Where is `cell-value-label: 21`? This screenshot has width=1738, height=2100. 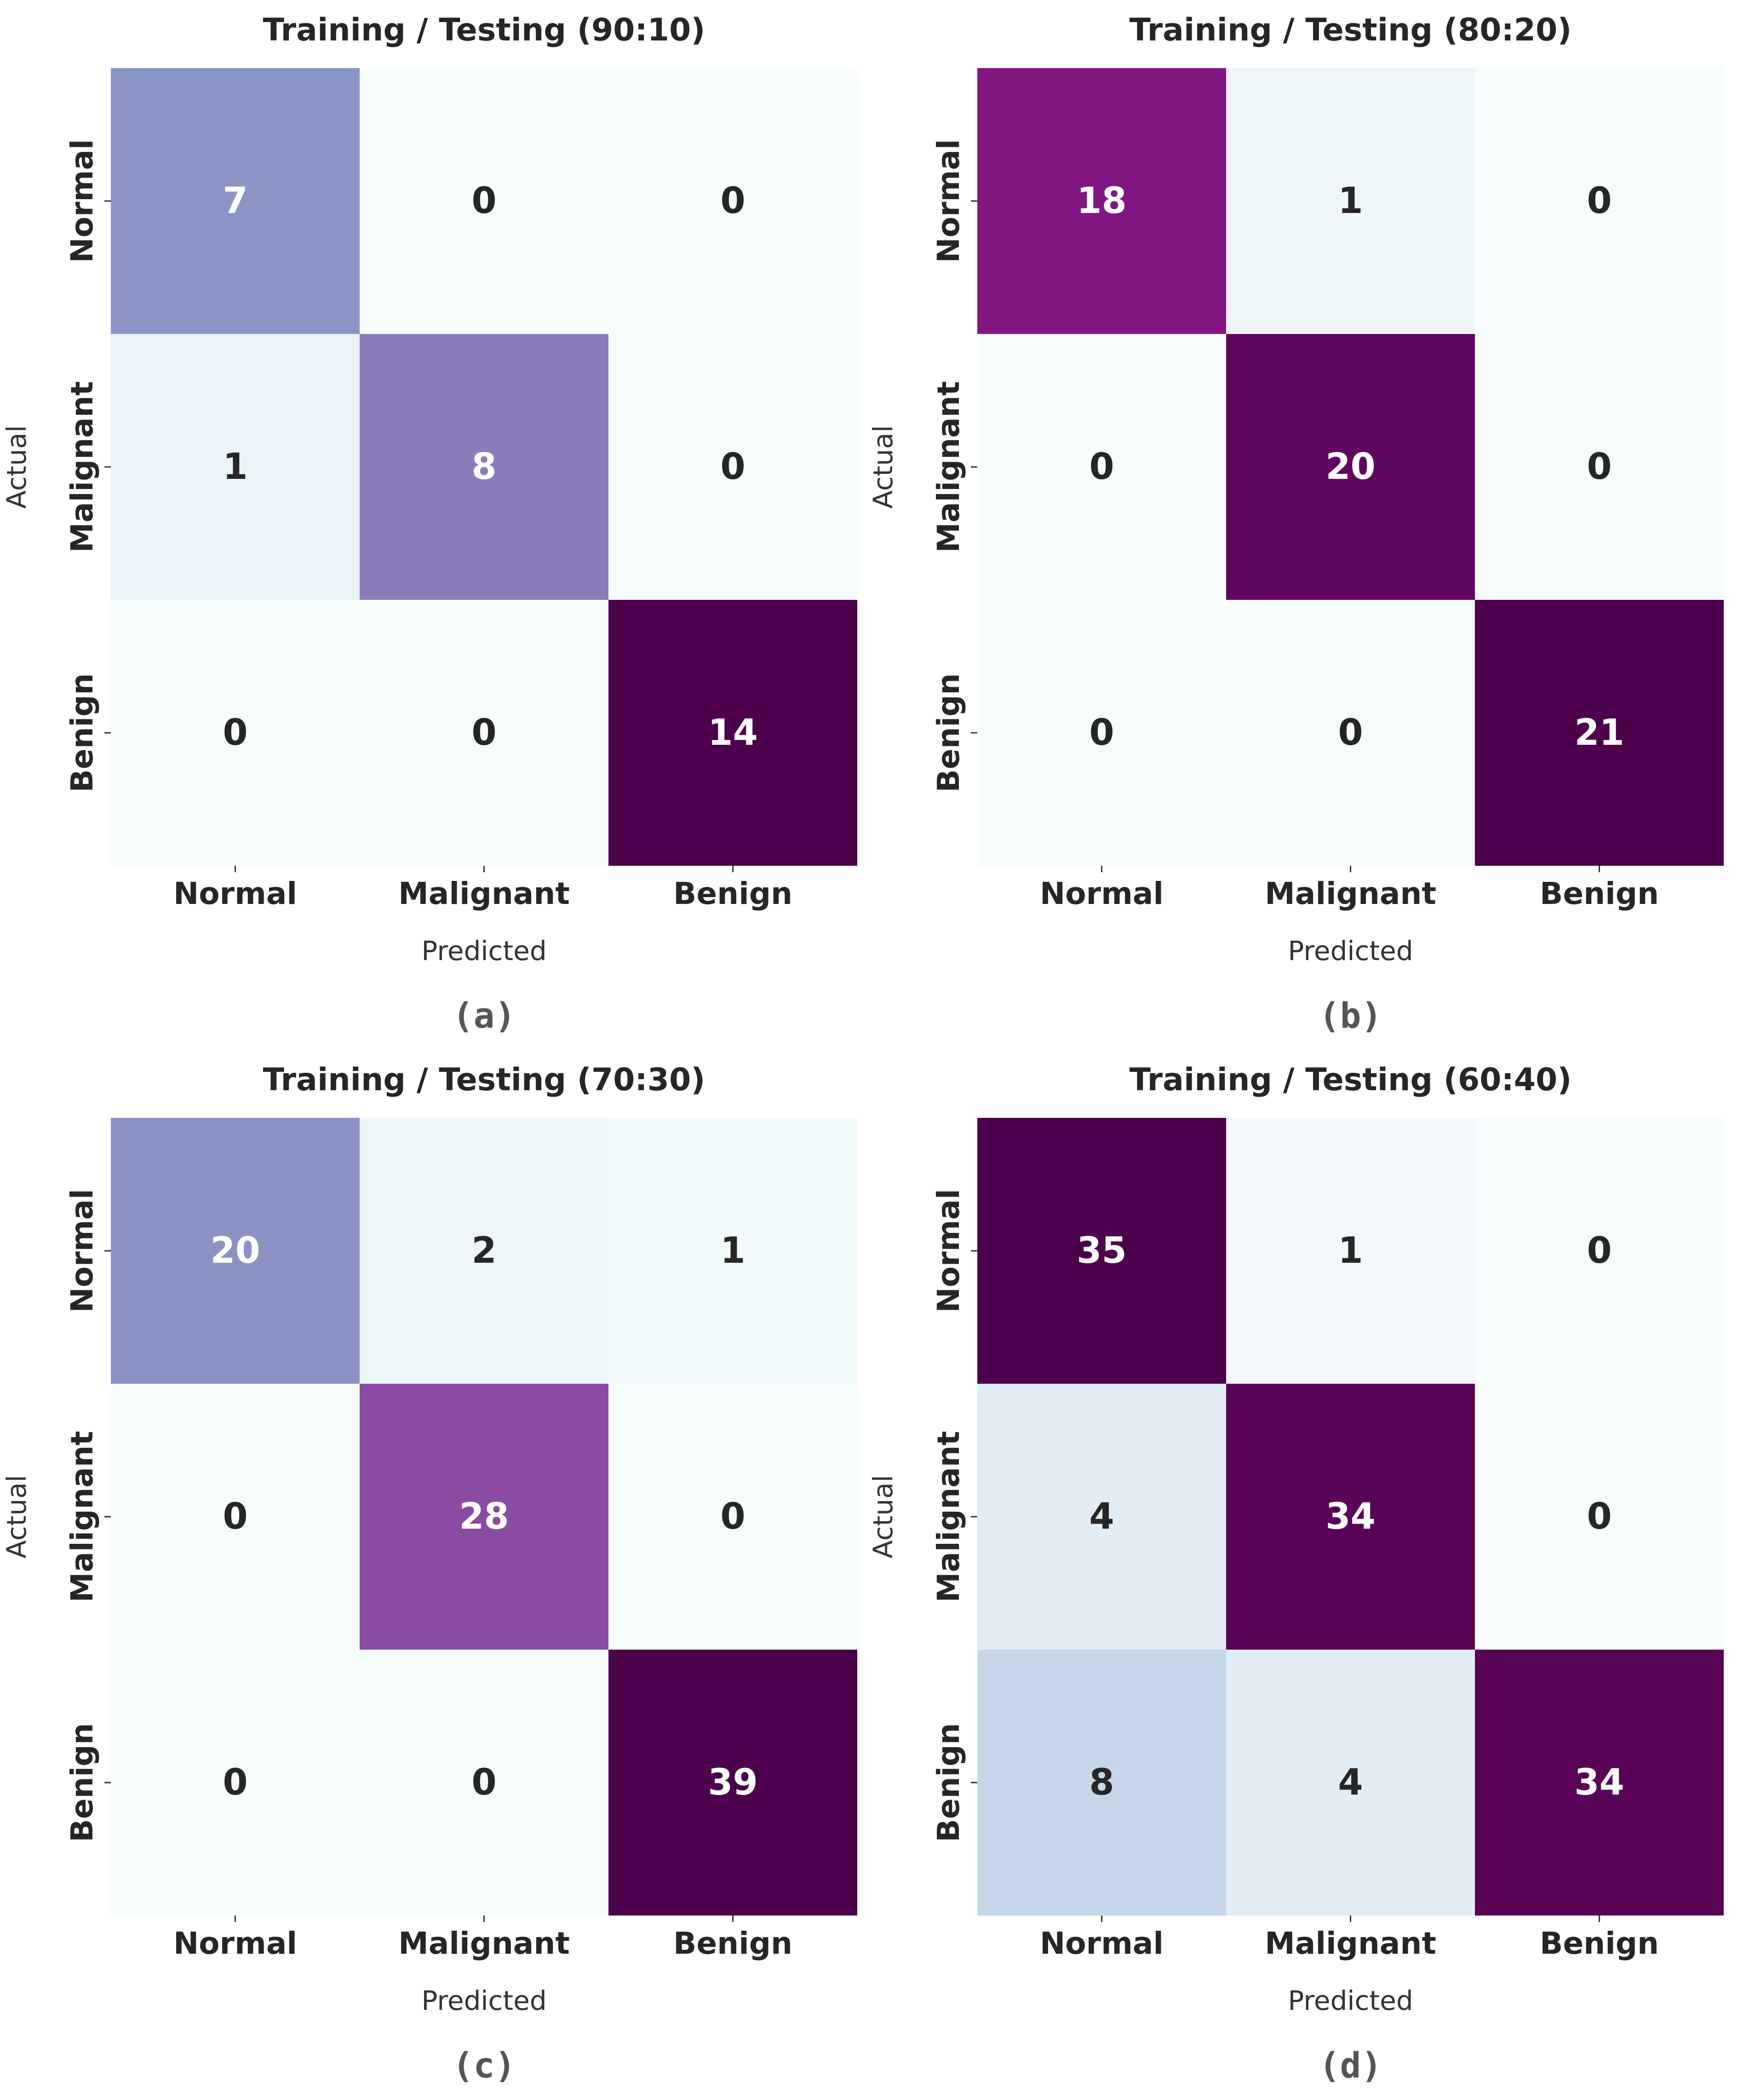
cell-value-label: 21 is located at coordinates (1599, 733).